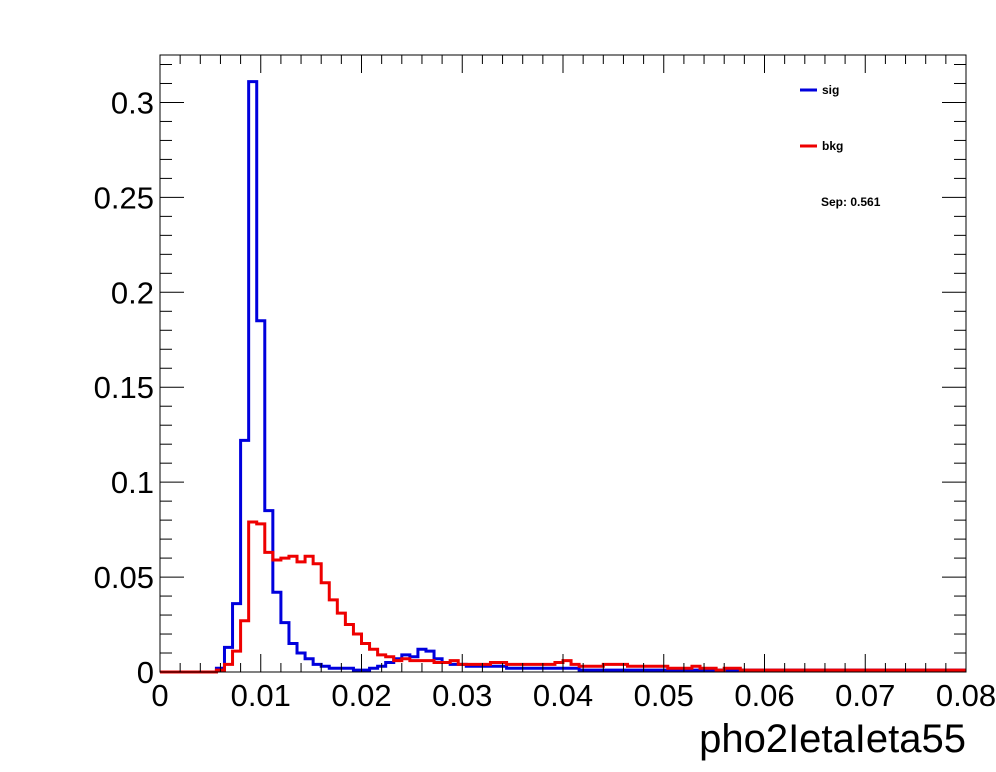 The width and height of the screenshot is (996, 772). What do you see at coordinates (830, 90) in the screenshot?
I see `legend-label-sig: sig` at bounding box center [830, 90].